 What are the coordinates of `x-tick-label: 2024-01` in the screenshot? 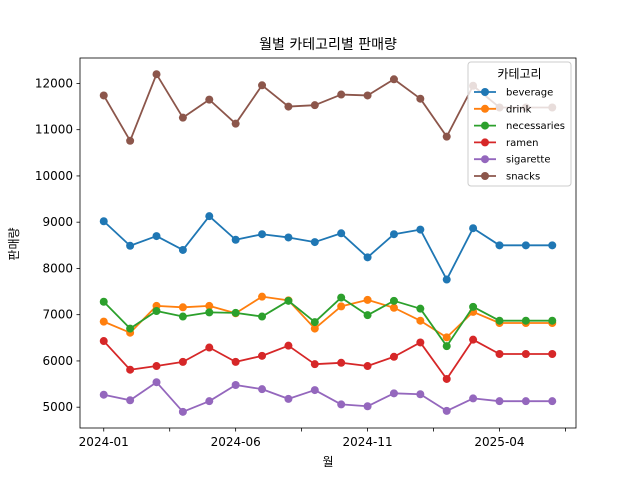 It's located at (104, 442).